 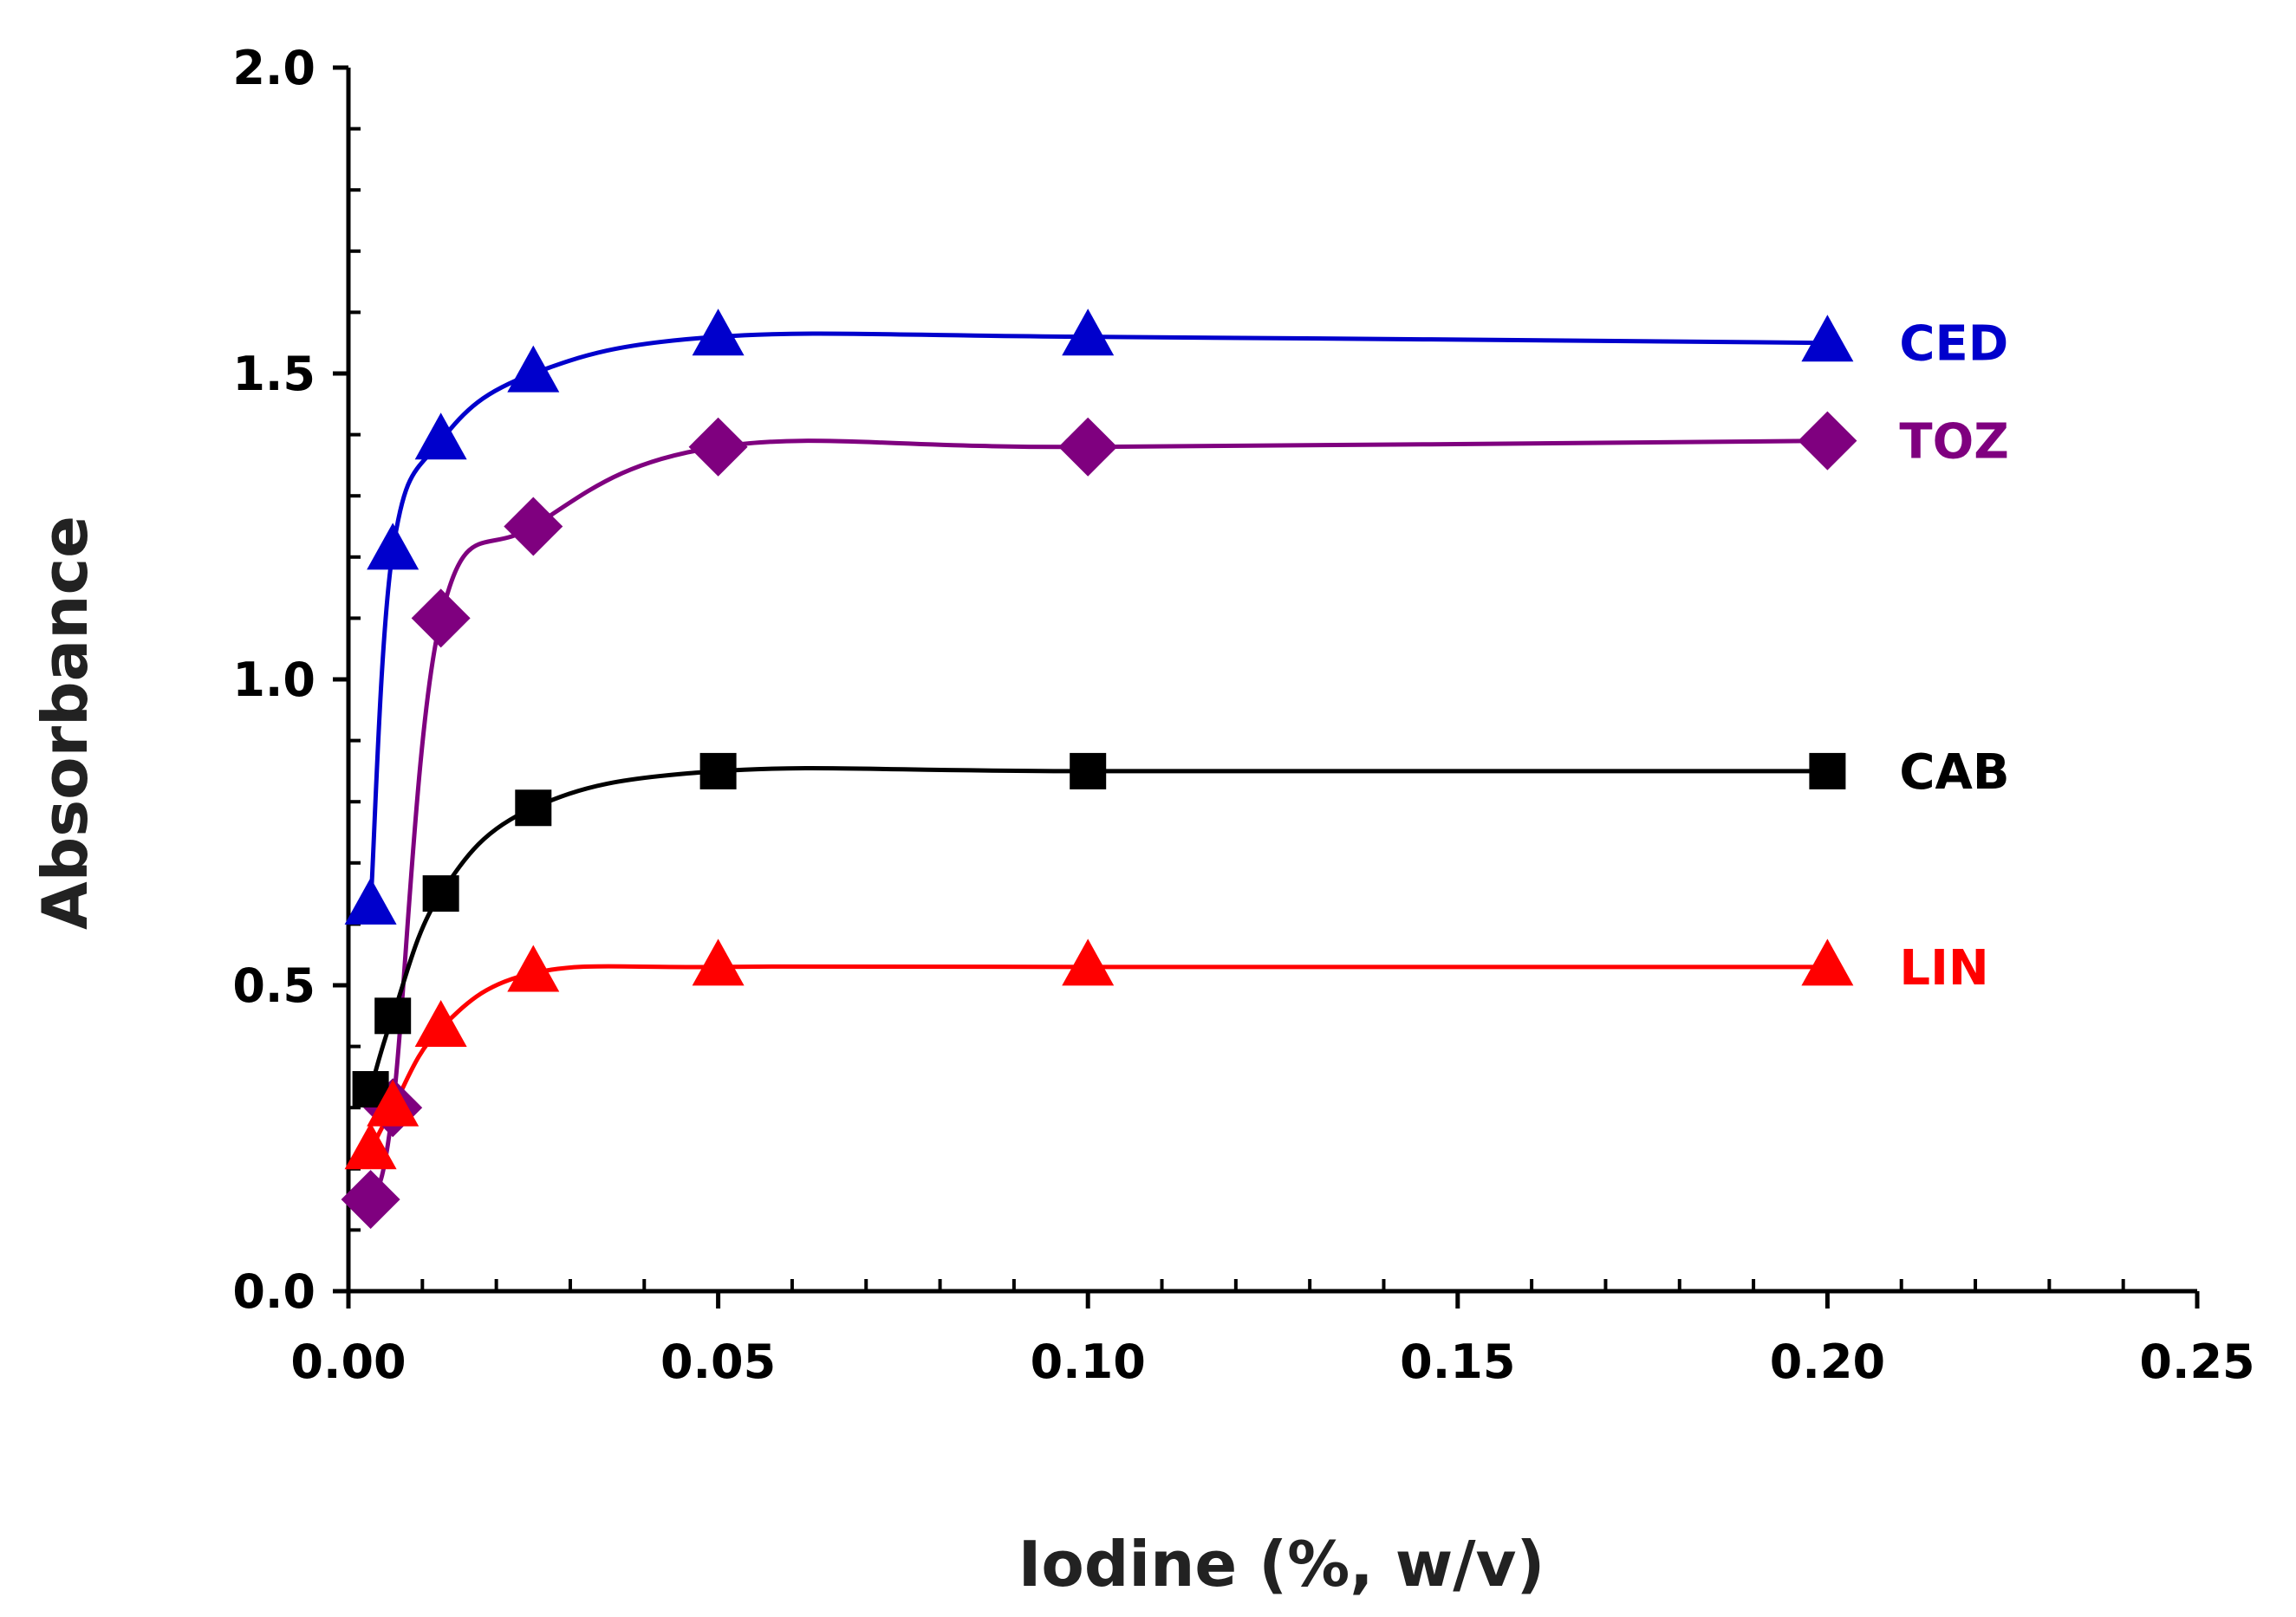 What do you see at coordinates (1953, 442) in the screenshot?
I see `series-label-toz: TOZ` at bounding box center [1953, 442].